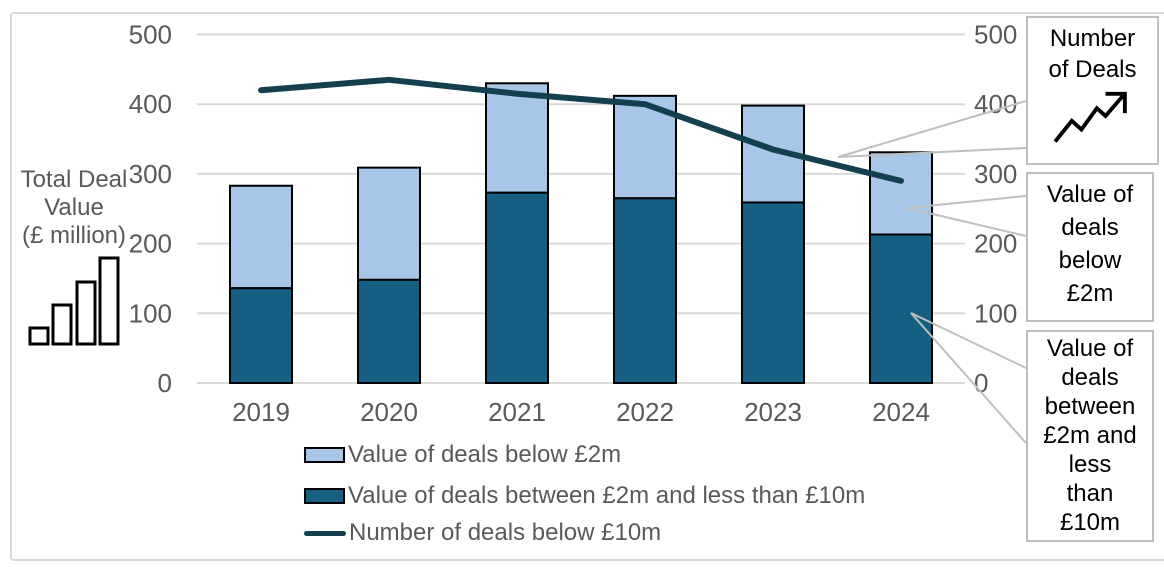 The image size is (1164, 570). Describe the element at coordinates (389, 412) in the screenshot. I see `x-axis-label-2020: 2020` at that location.